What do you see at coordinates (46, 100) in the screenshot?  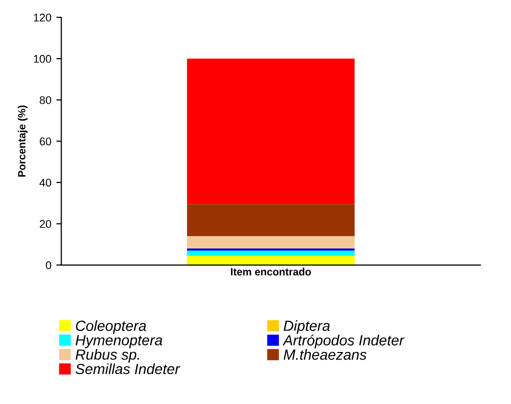 I see `y-tick-label: 80` at bounding box center [46, 100].